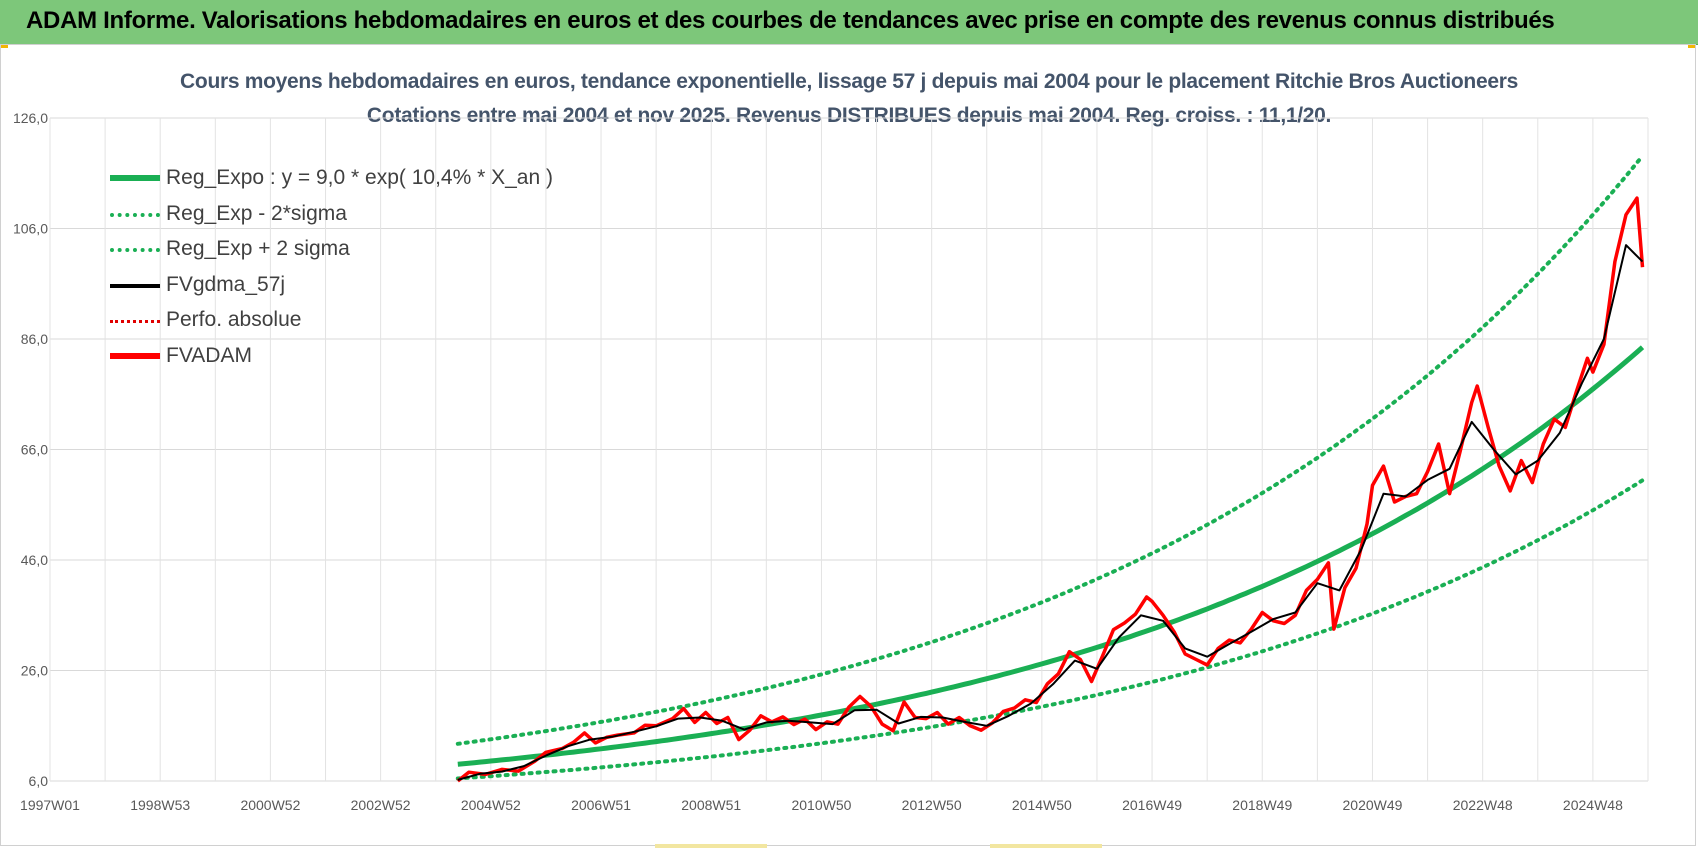 The image size is (1698, 848). What do you see at coordinates (1483, 805) in the screenshot?
I see `x-tick-label: 2022W48` at bounding box center [1483, 805].